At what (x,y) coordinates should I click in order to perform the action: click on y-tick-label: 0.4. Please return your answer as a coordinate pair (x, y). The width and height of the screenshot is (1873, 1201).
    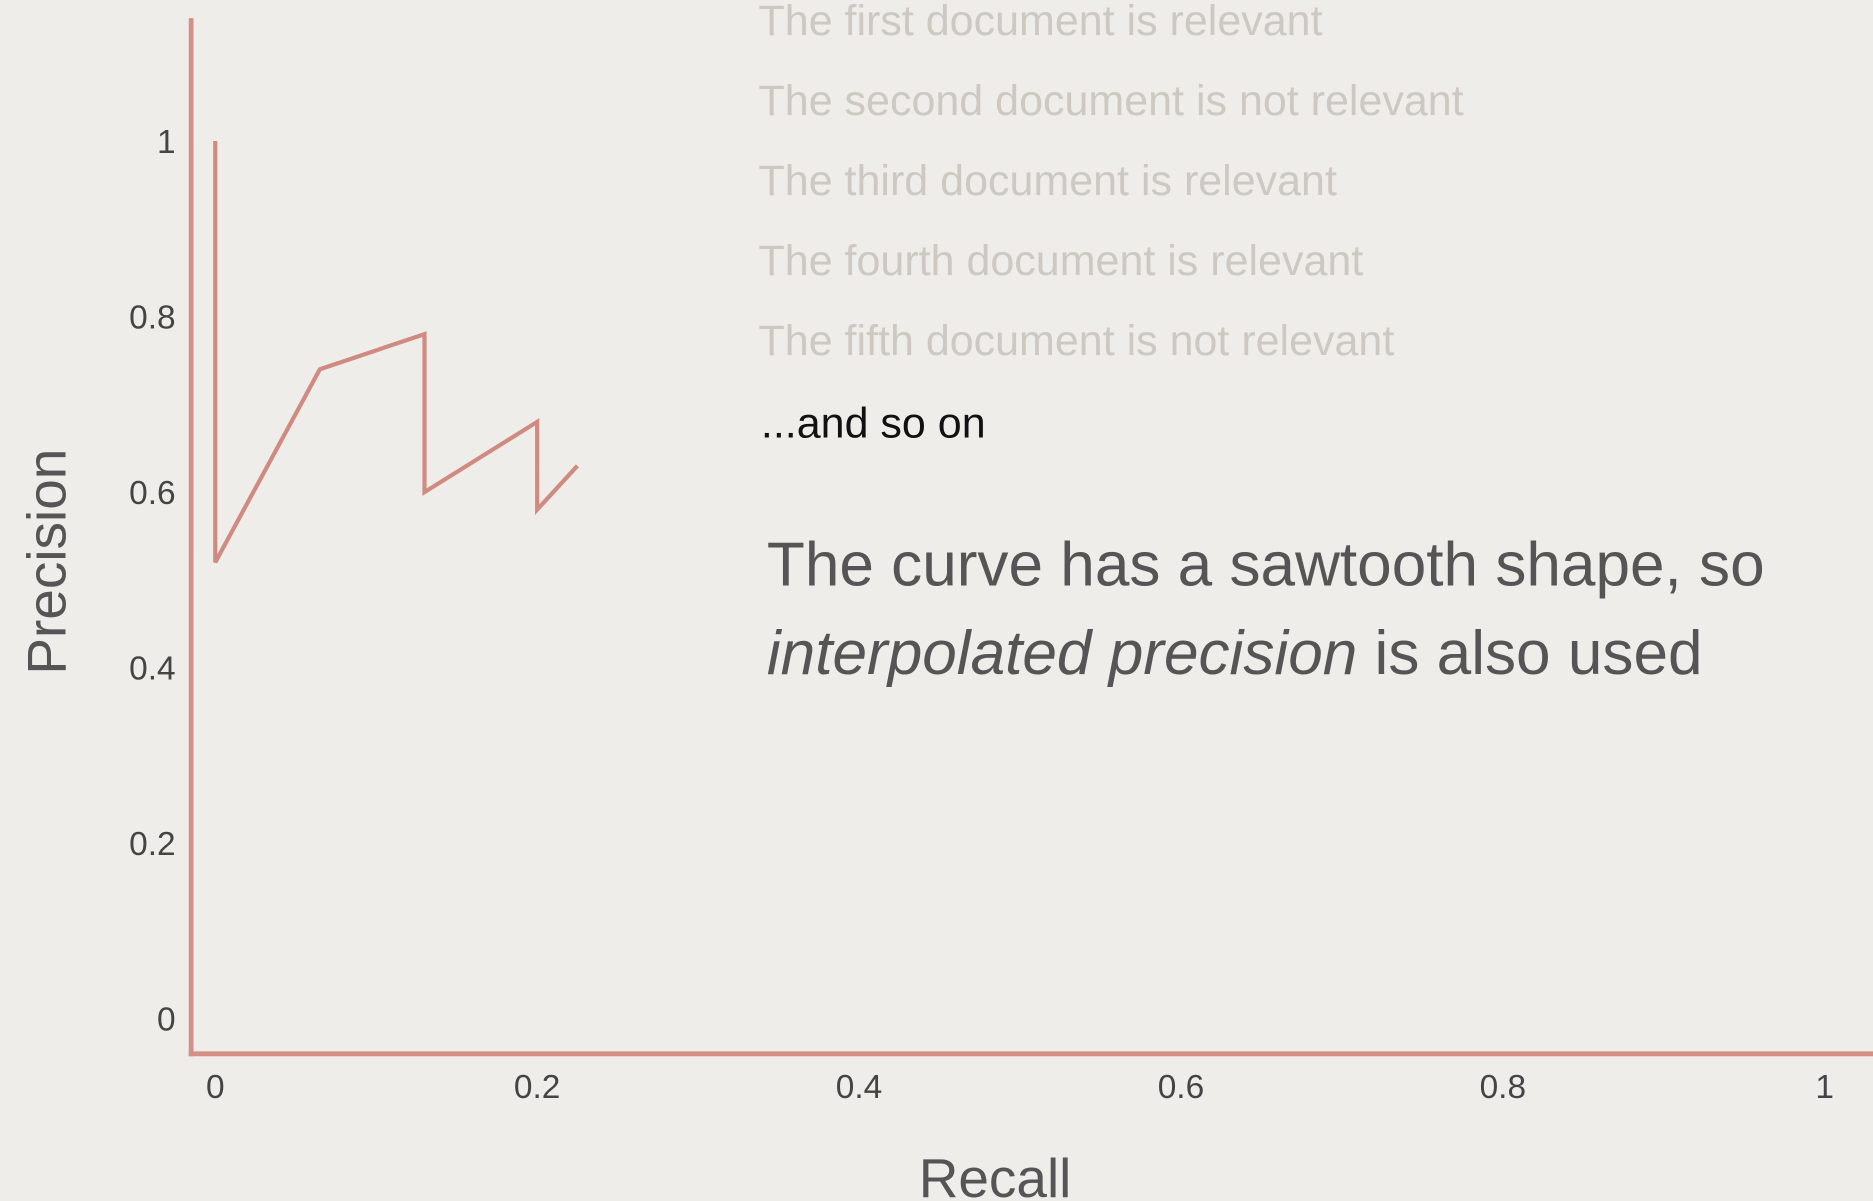
    Looking at the image, I should click on (152, 669).